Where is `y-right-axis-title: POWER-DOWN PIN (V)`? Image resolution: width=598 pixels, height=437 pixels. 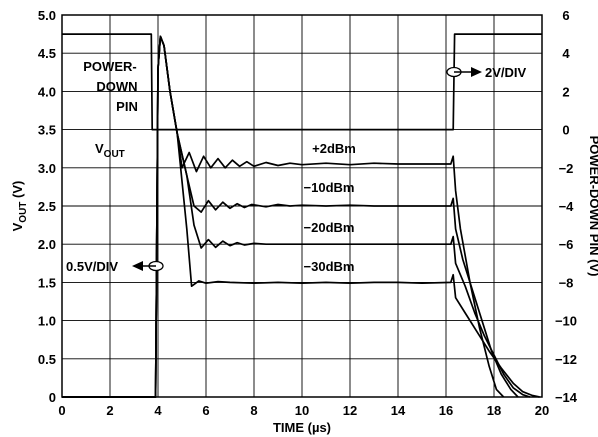
y-right-axis-title: POWER-DOWN PIN (V) is located at coordinates (592, 206).